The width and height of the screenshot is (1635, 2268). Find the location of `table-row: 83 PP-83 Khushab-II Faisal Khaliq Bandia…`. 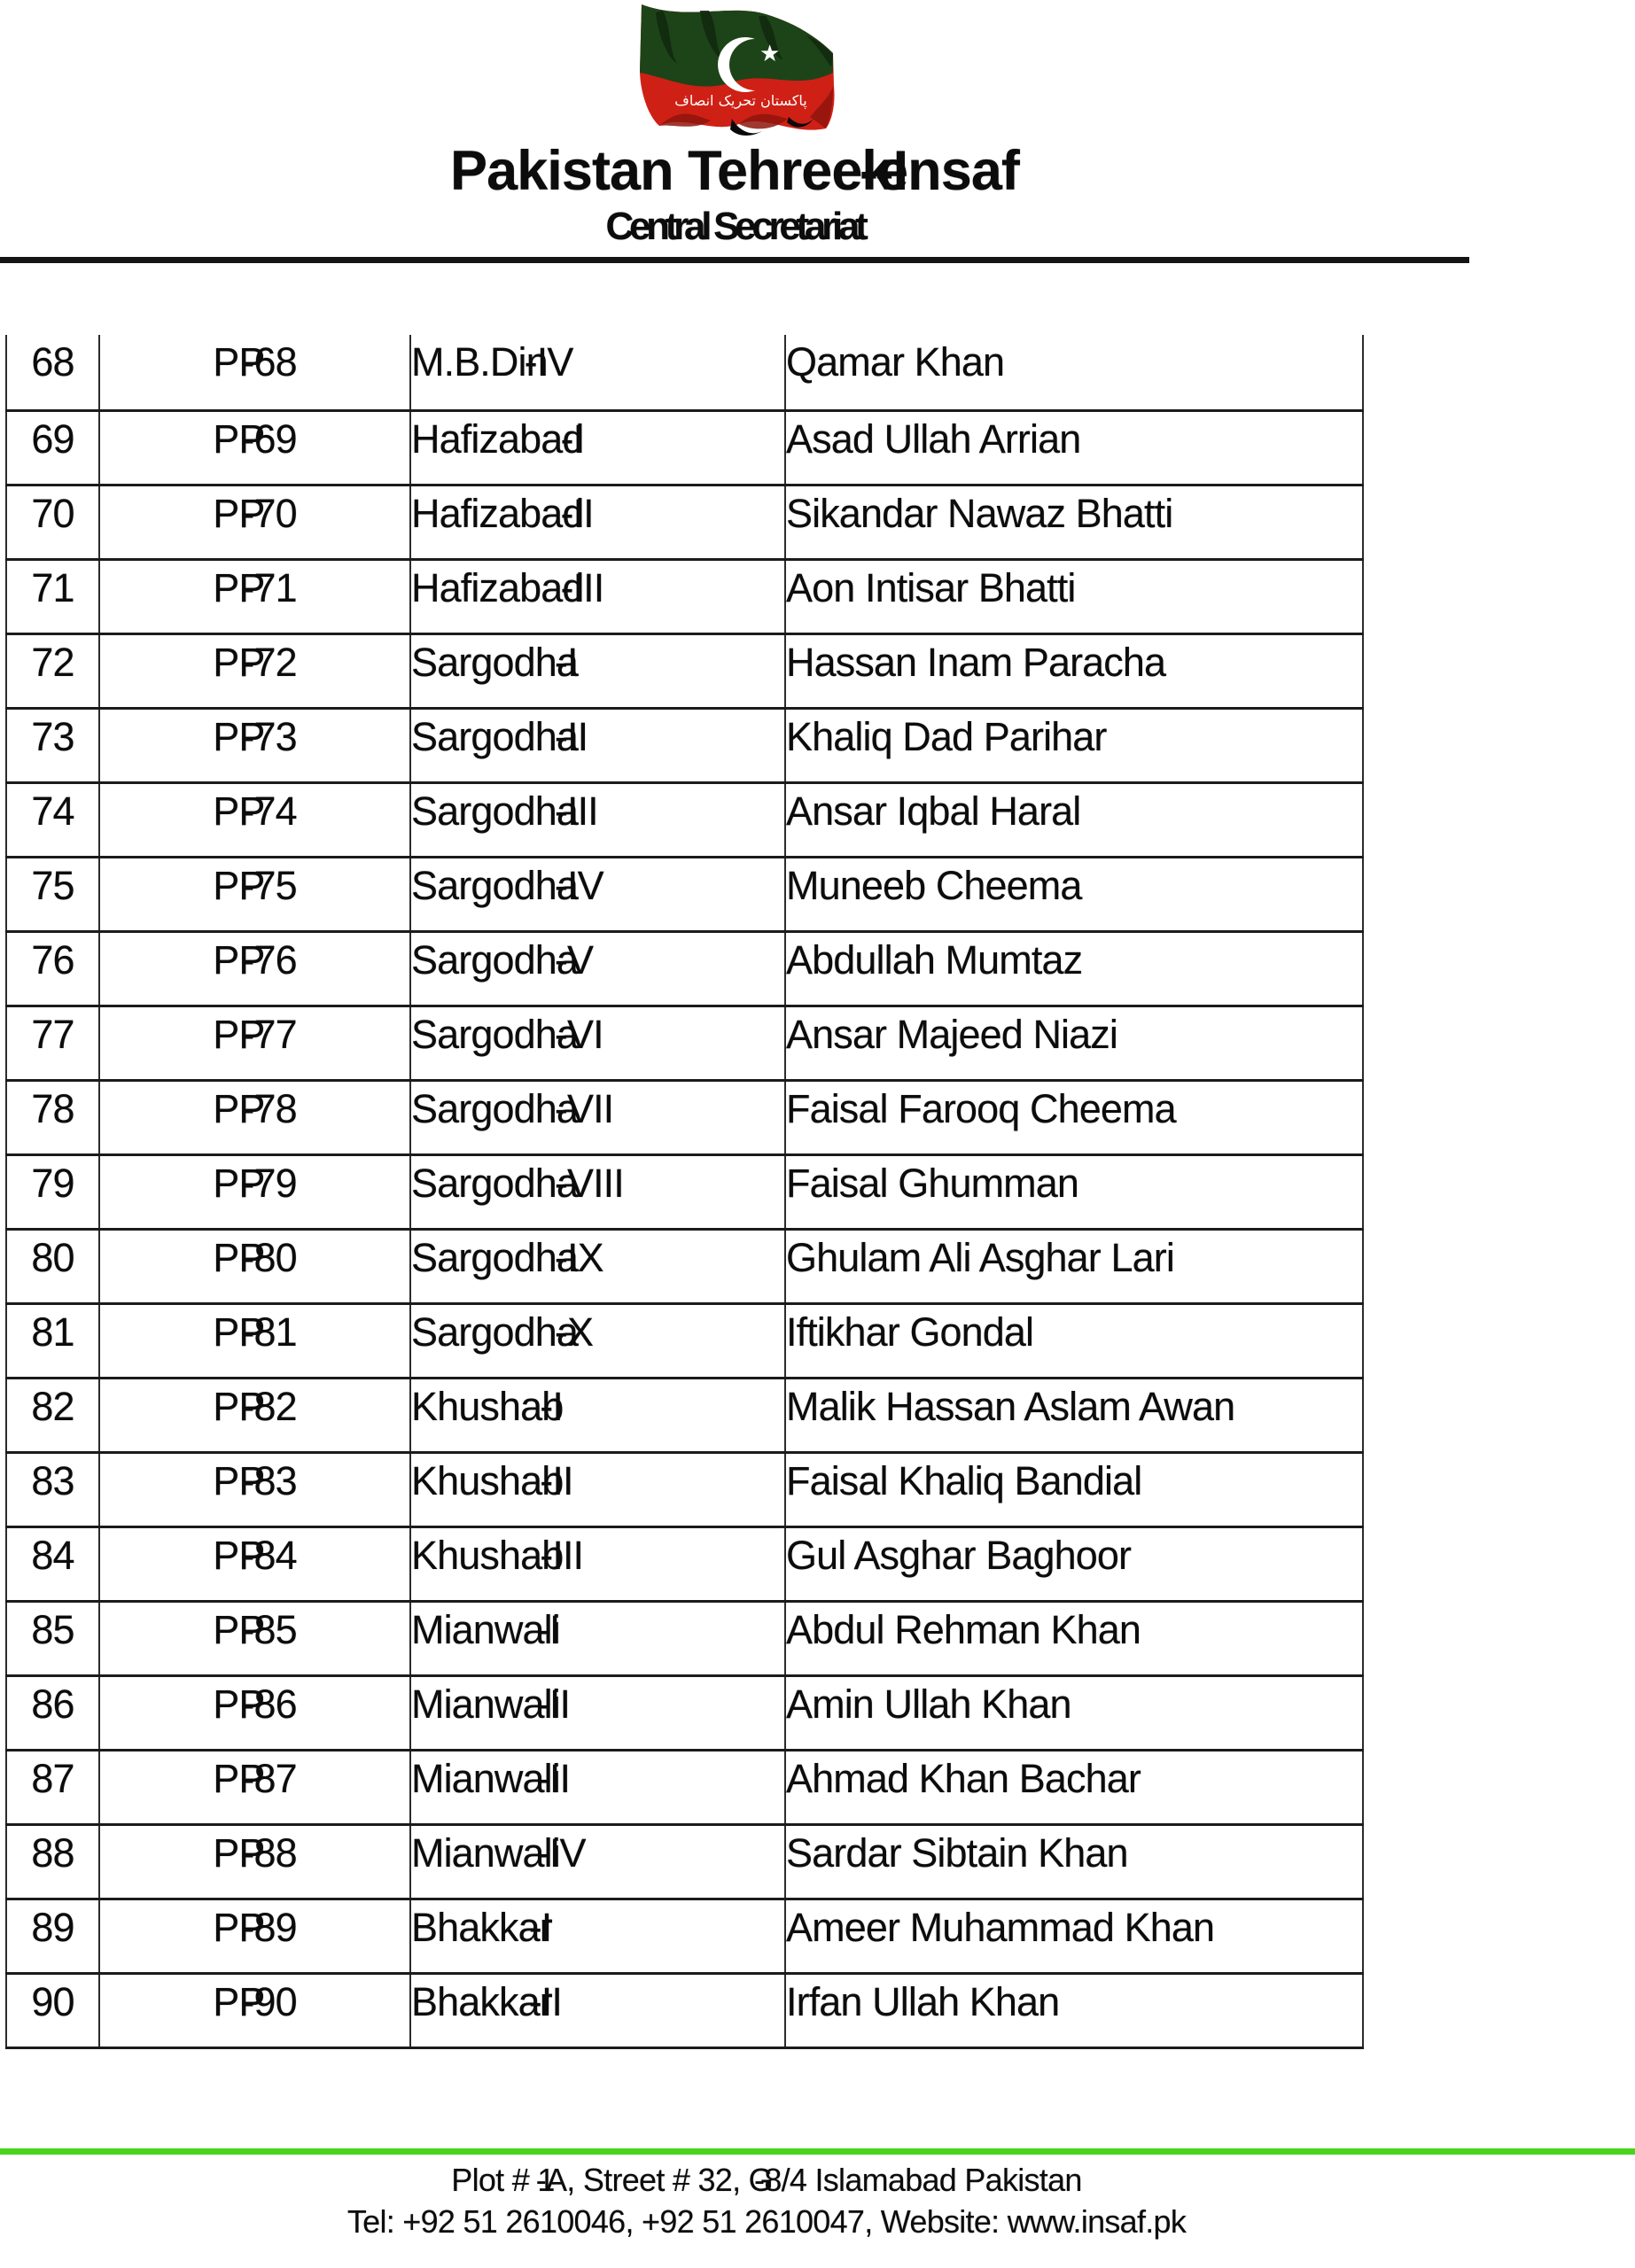

table-row: 83 PP-83 Khushab-II Faisal Khaliq Bandia… is located at coordinates (684, 1489).